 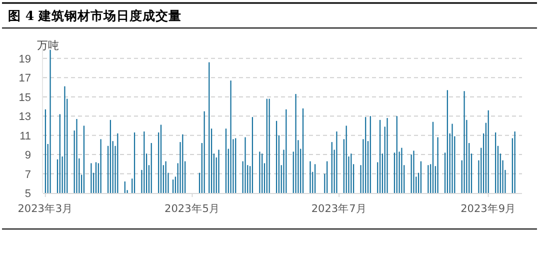 What do you see at coordinates (24, 98) in the screenshot?
I see `y-tick-label: 15` at bounding box center [24, 98].